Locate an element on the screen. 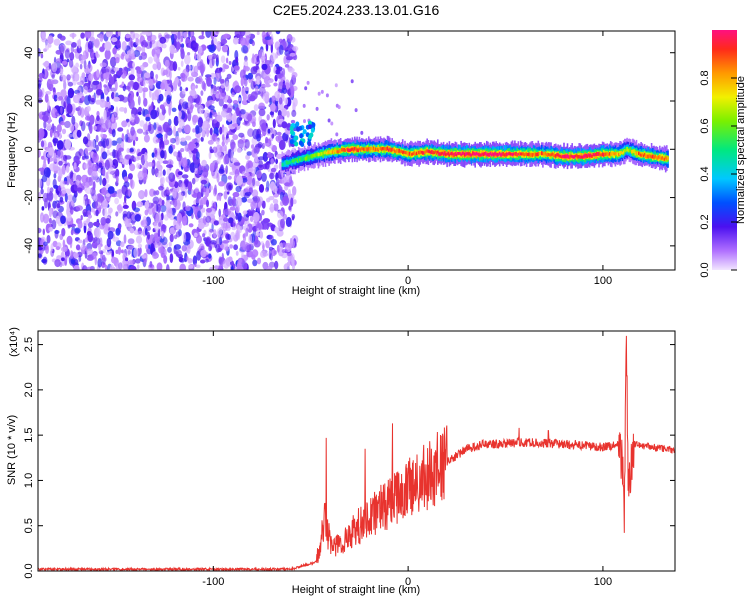 The image size is (750, 605). colorbar-tick-label: 0.8 is located at coordinates (705, 77).